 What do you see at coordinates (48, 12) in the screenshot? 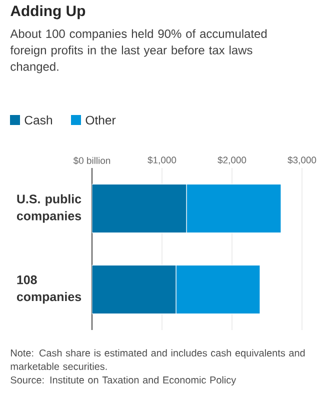
I see `chart-title: Adding Up` at bounding box center [48, 12].